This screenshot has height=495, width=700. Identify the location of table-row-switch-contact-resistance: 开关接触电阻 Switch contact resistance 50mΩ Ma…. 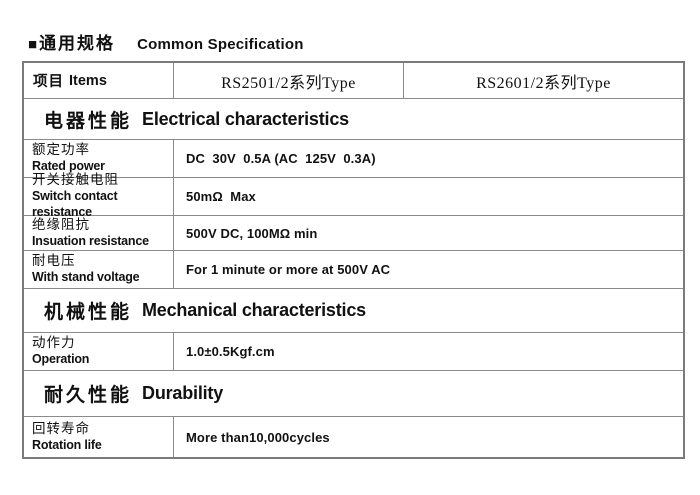
(353, 195).